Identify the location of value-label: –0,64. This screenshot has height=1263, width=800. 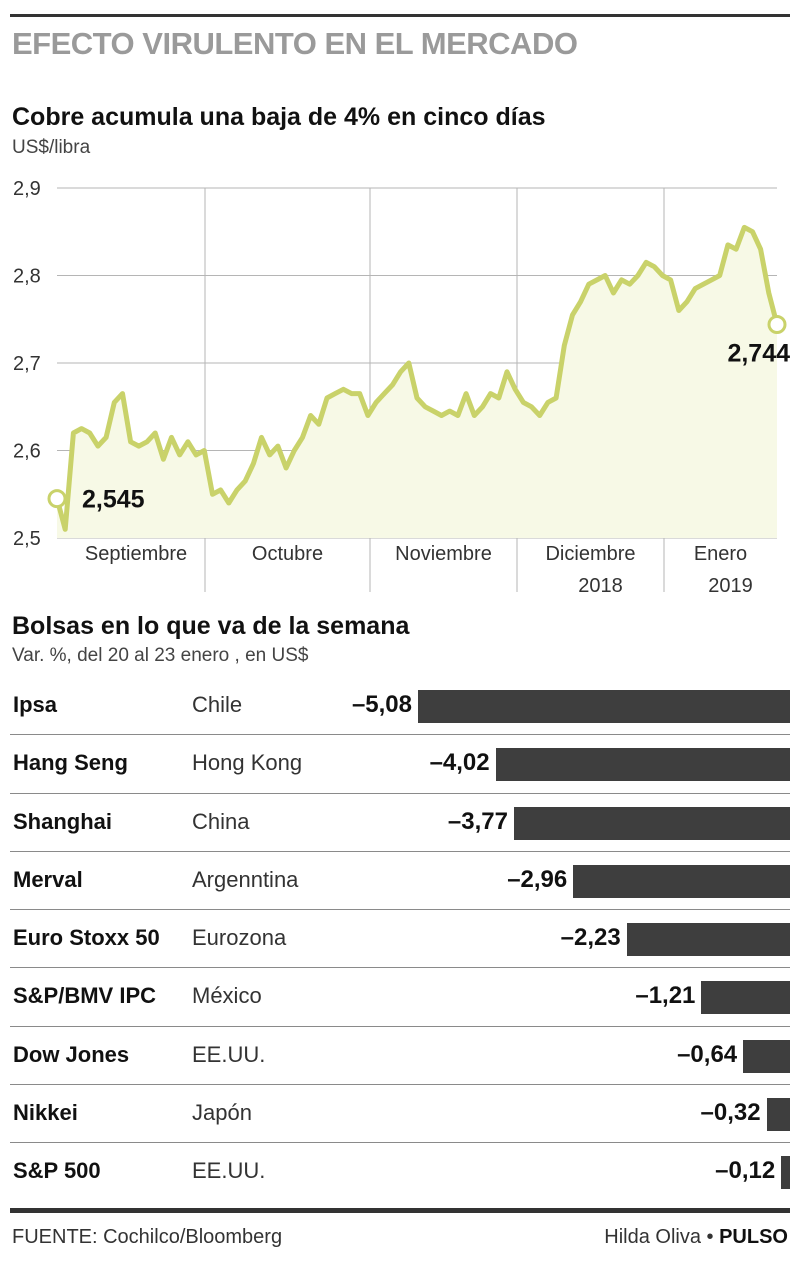
(707, 1054).